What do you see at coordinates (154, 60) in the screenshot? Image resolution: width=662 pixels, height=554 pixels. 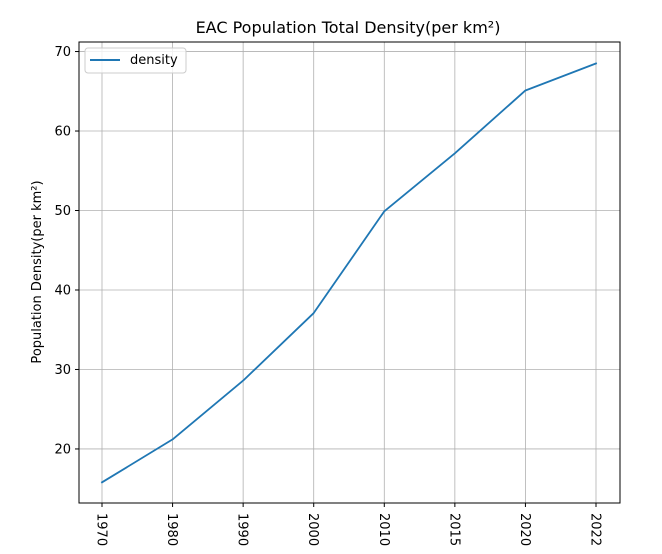 I see `legend-label-density: density` at bounding box center [154, 60].